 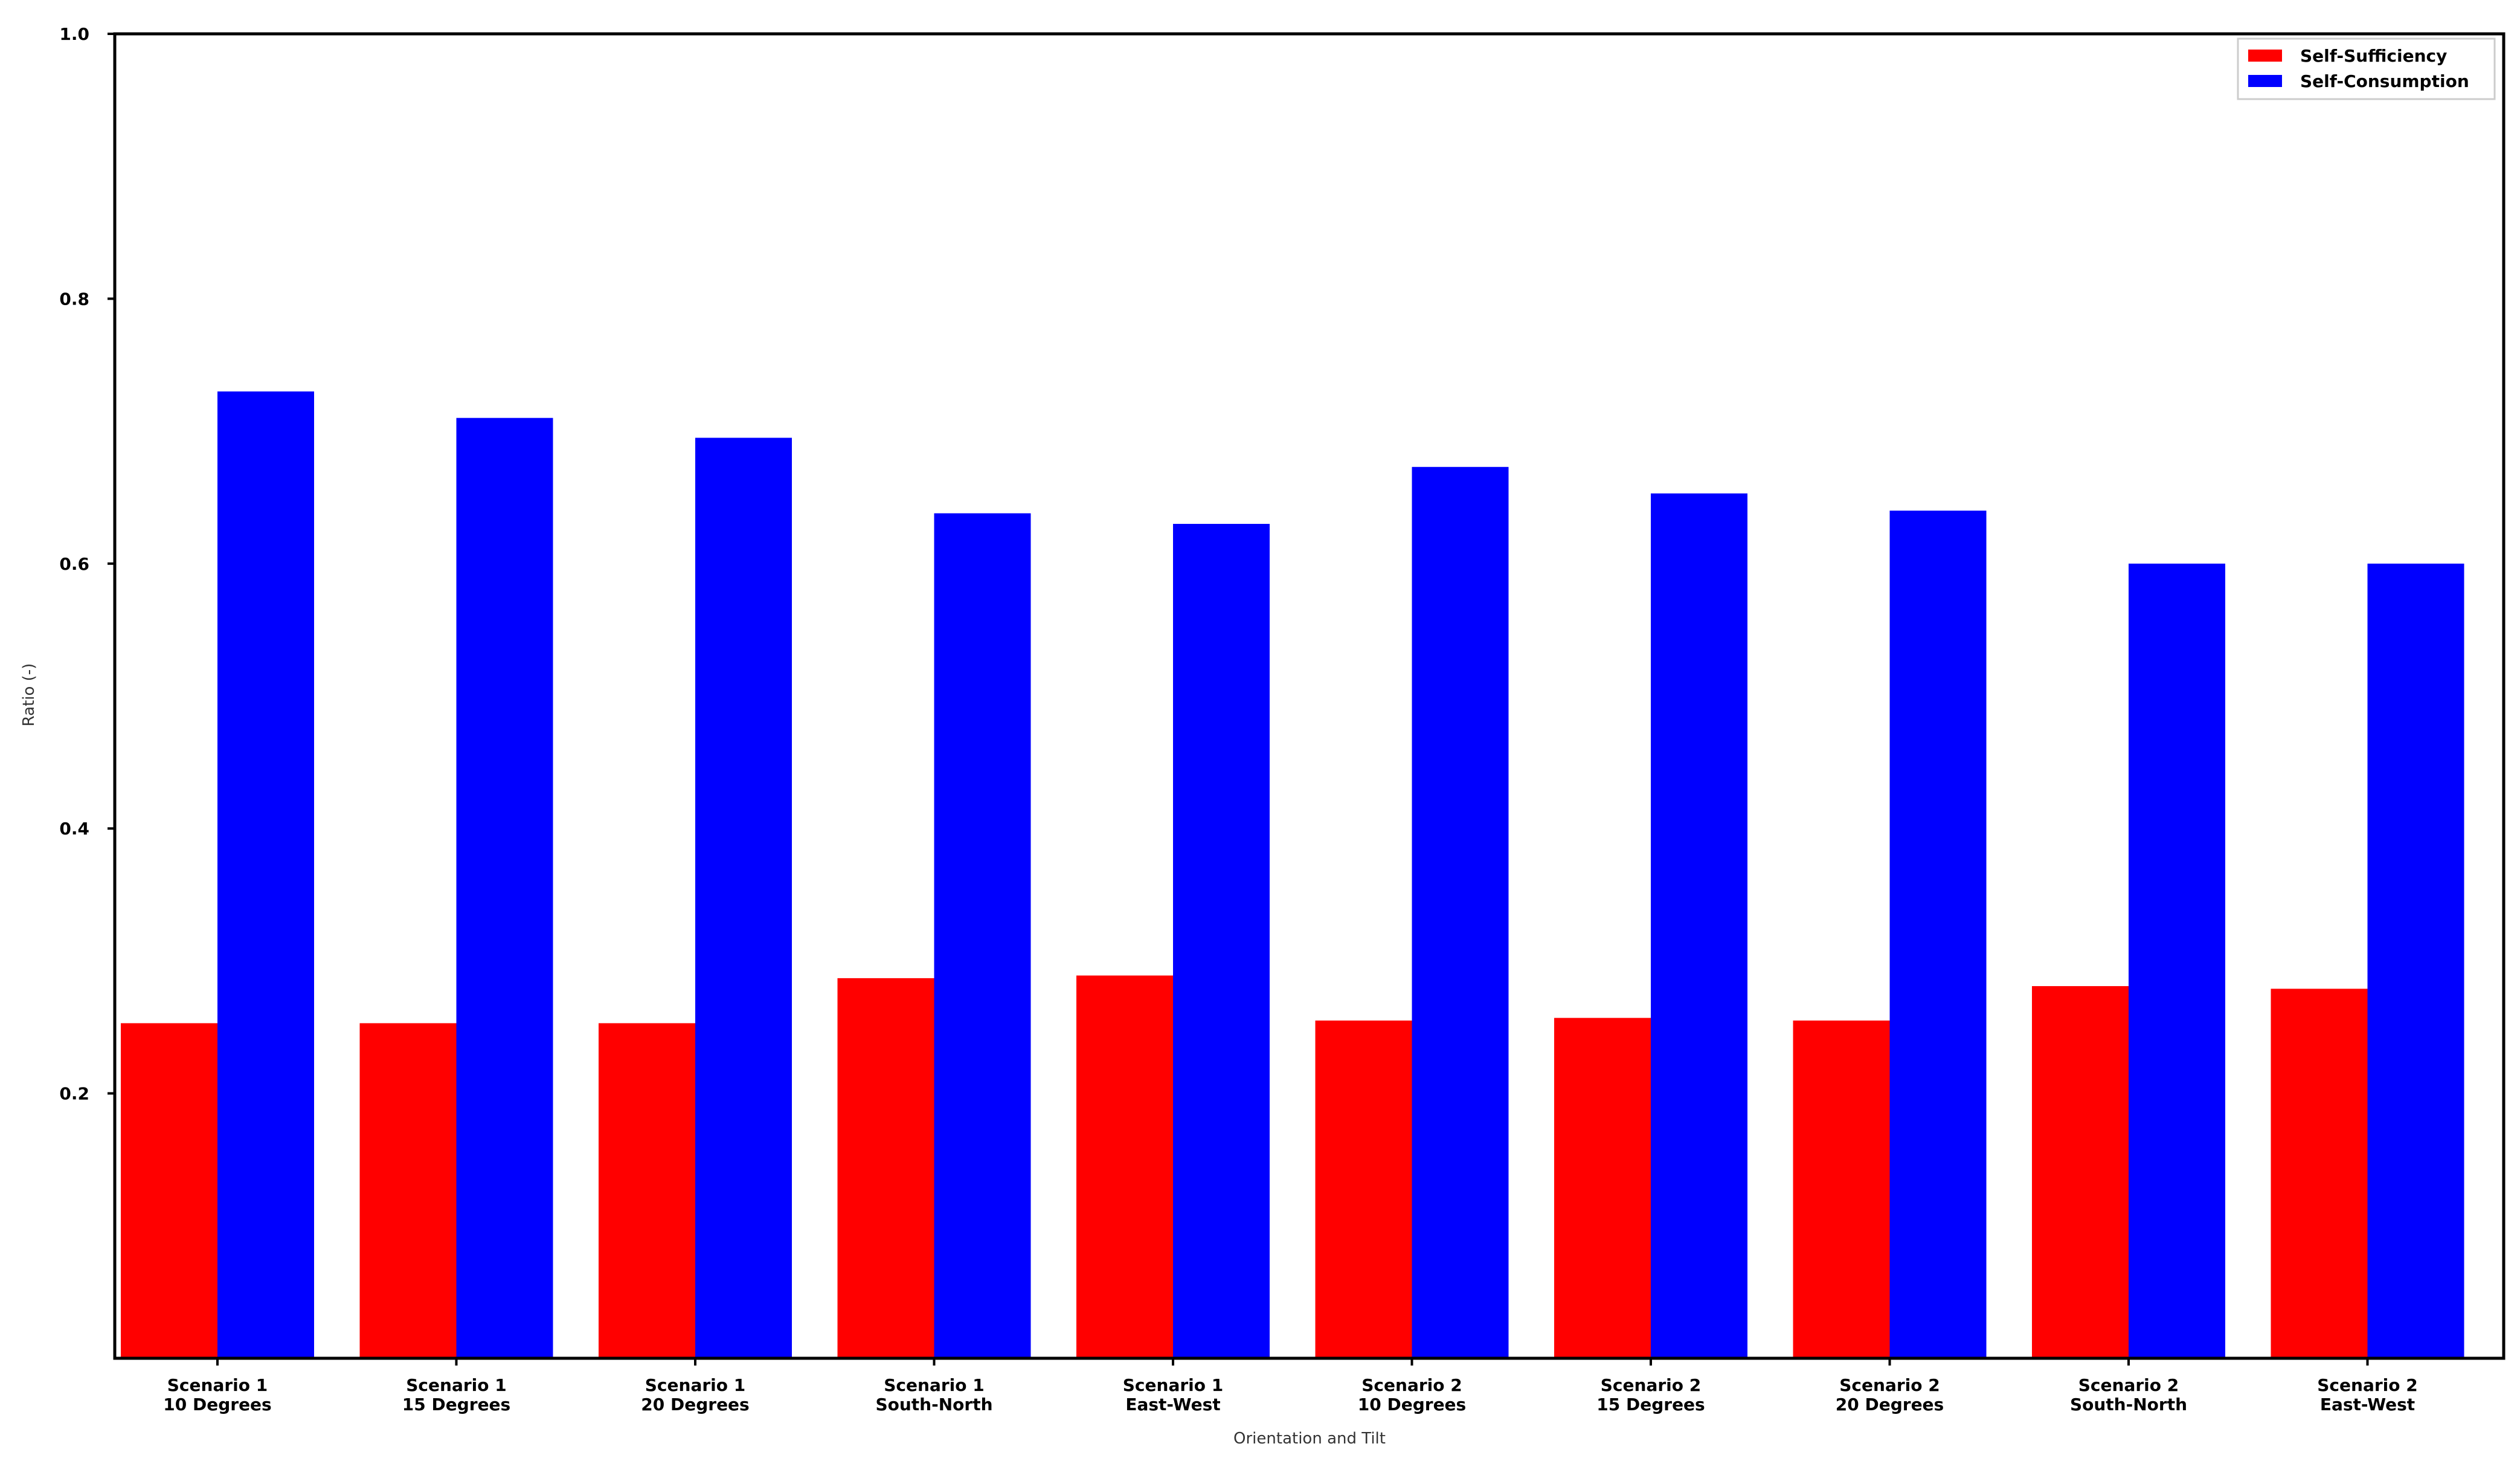 I want to click on y-axis: 0.2 0.4 0.6 0.8 1.0, so click(x=87, y=564).